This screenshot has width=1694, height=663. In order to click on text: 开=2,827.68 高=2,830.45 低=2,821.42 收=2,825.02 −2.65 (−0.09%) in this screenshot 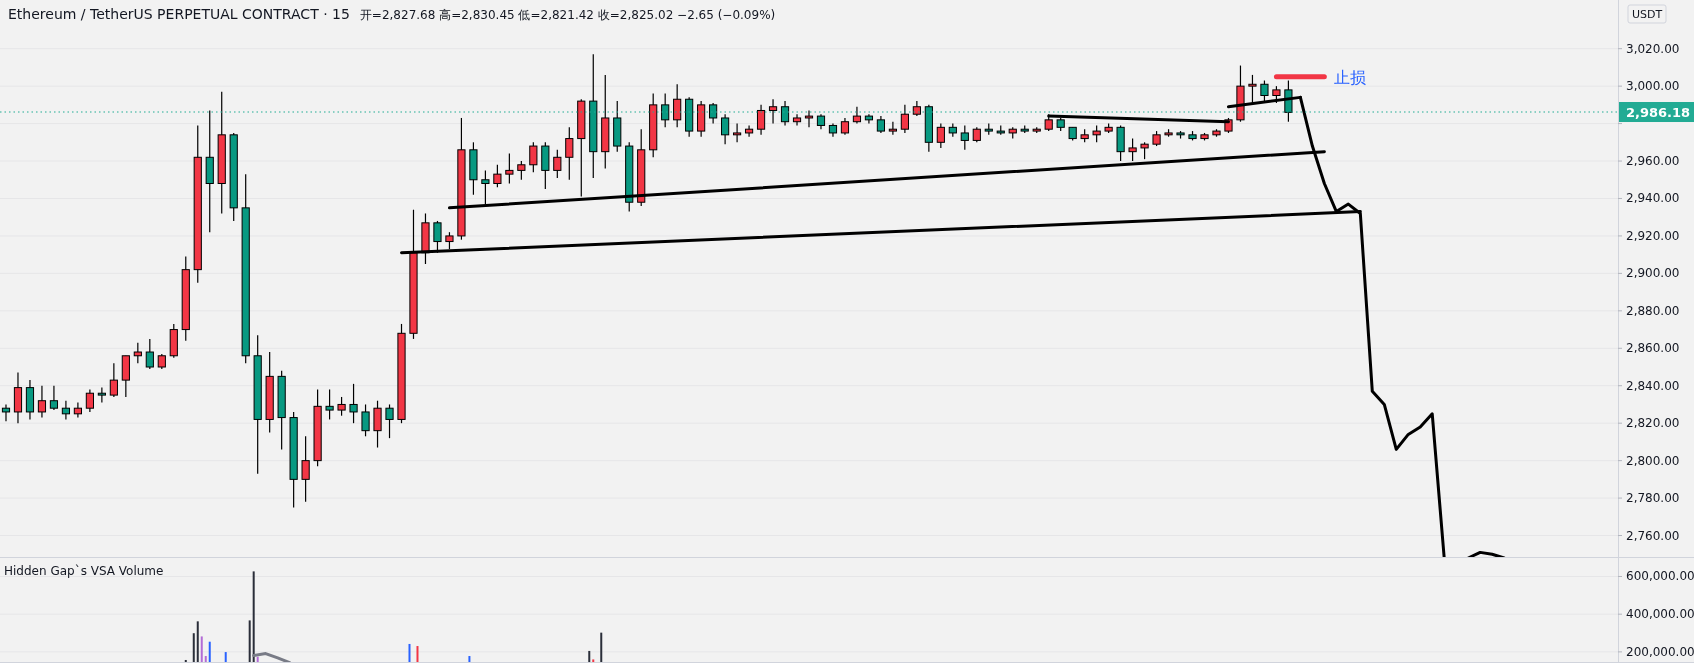, I will do `click(567, 15)`.